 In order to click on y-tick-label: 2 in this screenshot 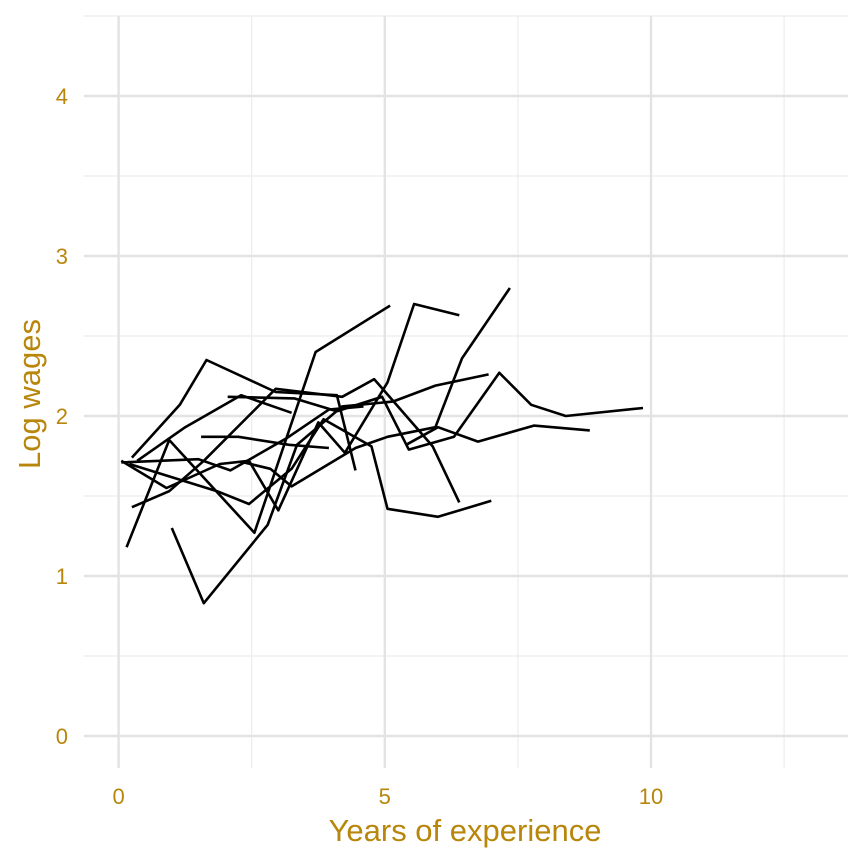, I will do `click(62, 416)`.